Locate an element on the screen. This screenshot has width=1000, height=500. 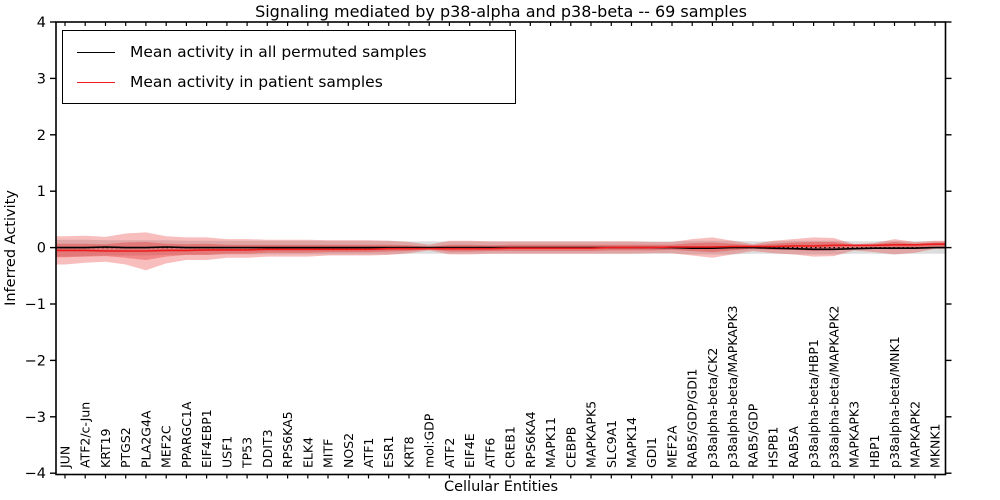
x-category-label: MAPK11 is located at coordinates (550, 442).